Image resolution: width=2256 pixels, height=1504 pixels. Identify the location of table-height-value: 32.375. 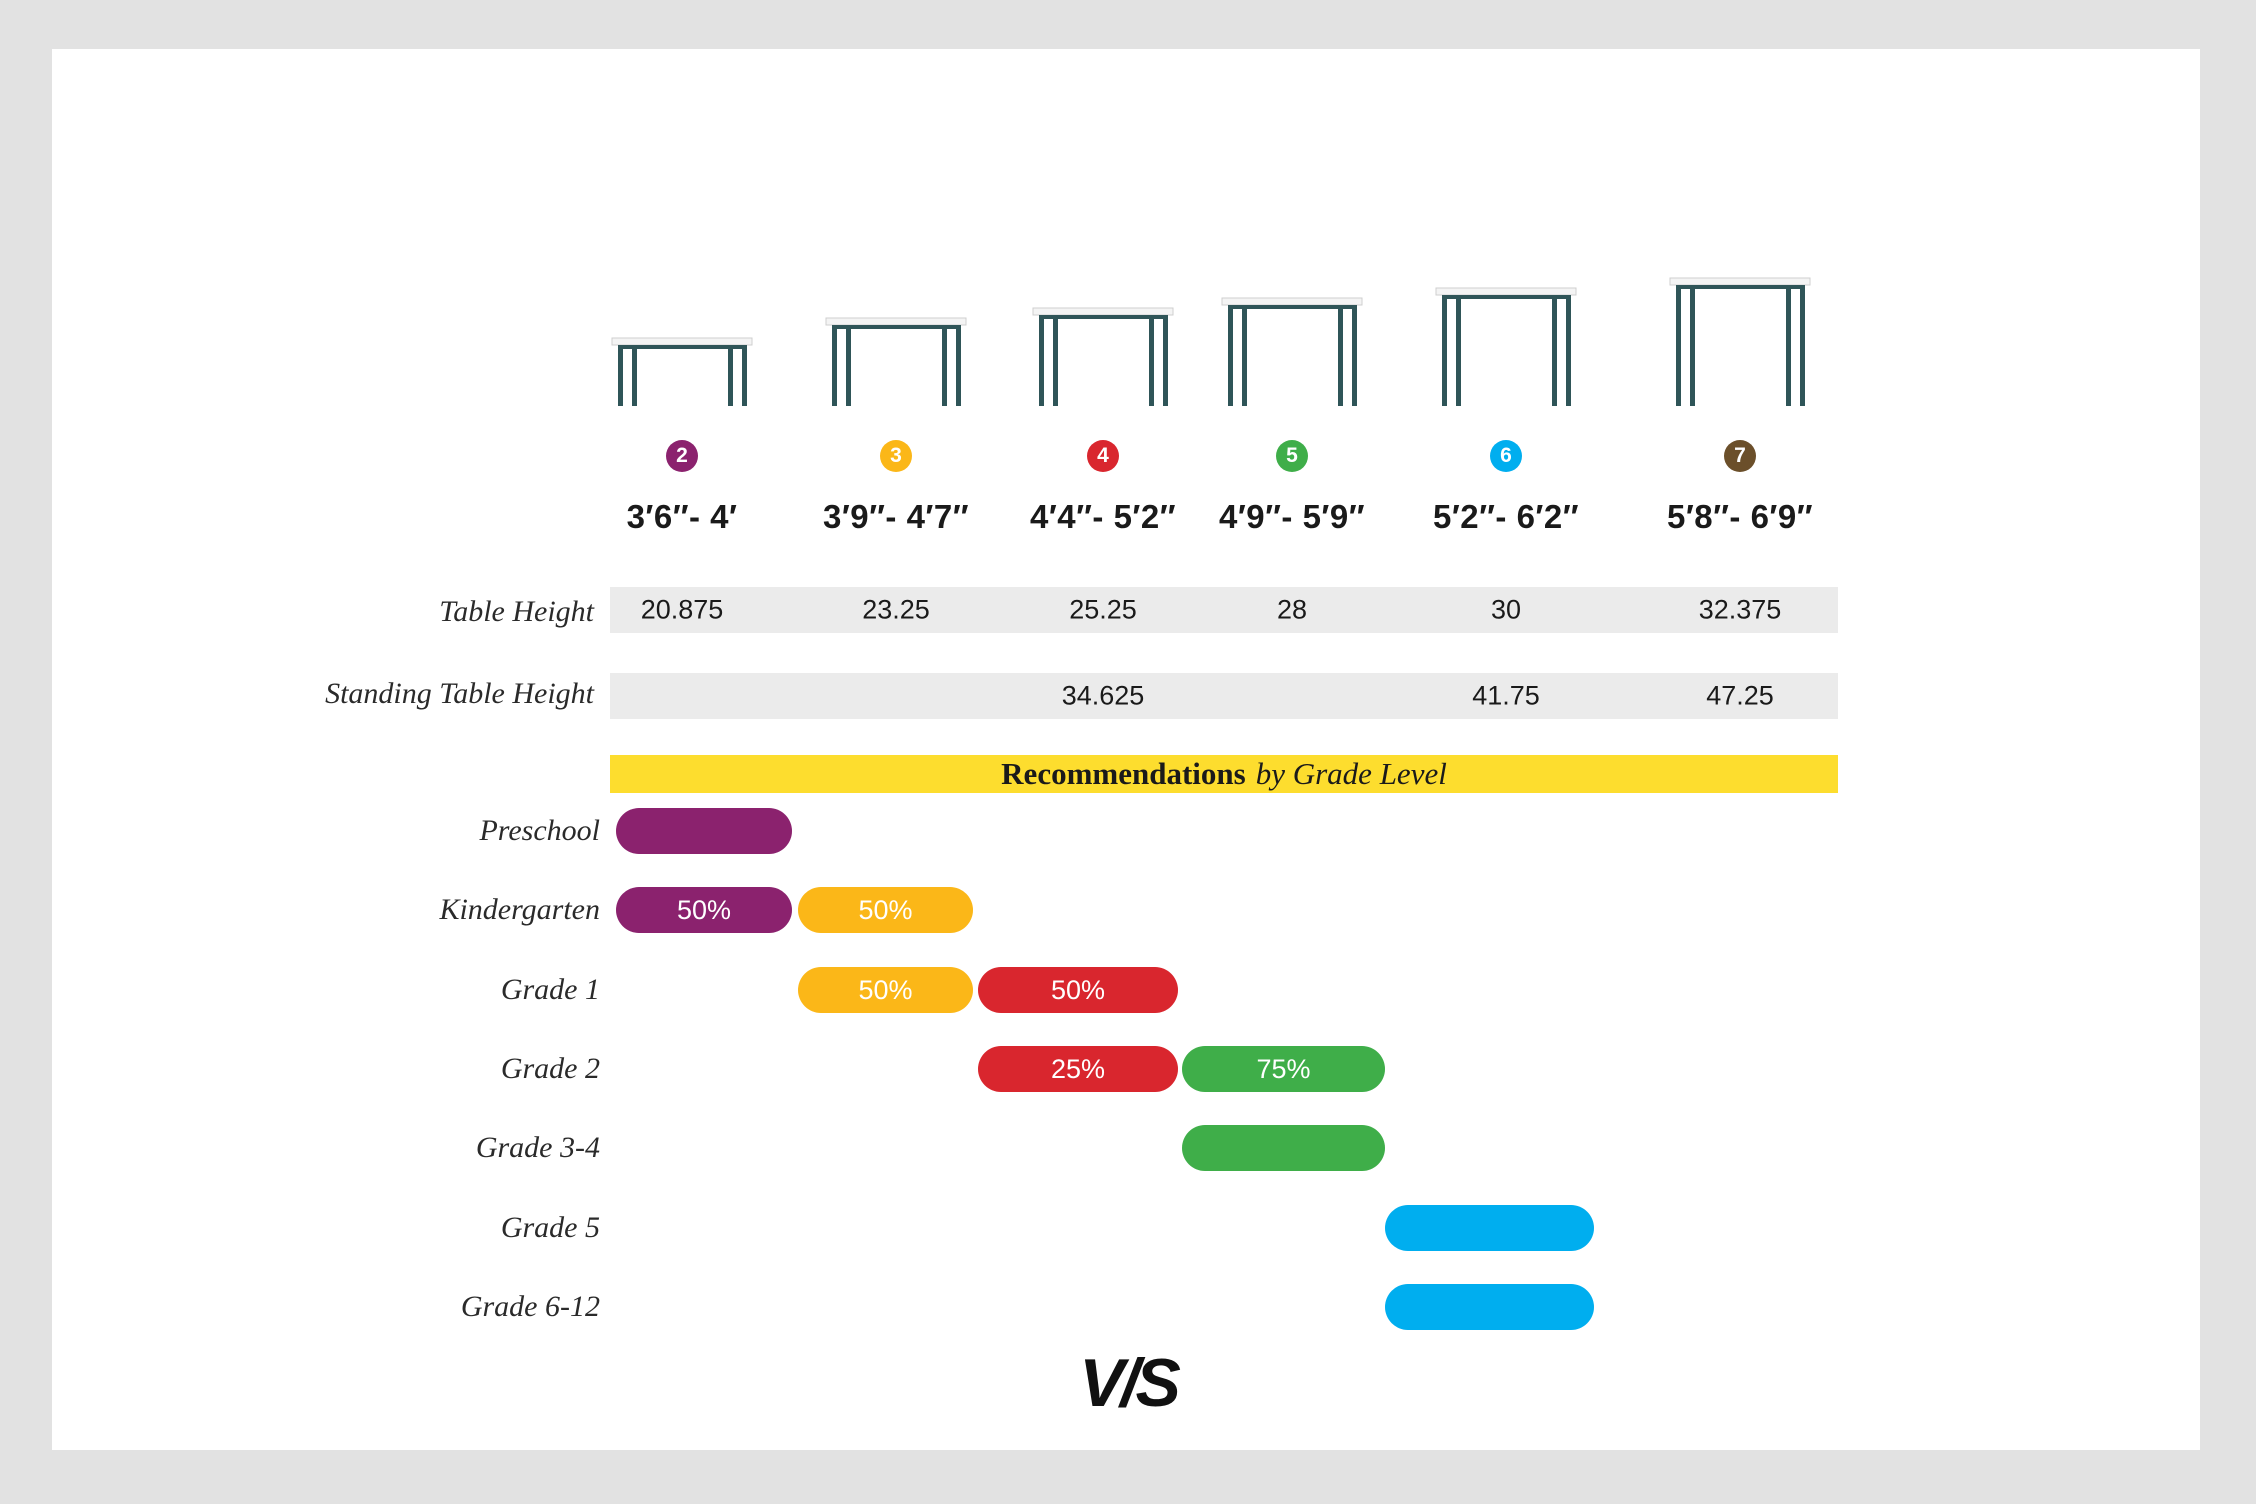
(1740, 609).